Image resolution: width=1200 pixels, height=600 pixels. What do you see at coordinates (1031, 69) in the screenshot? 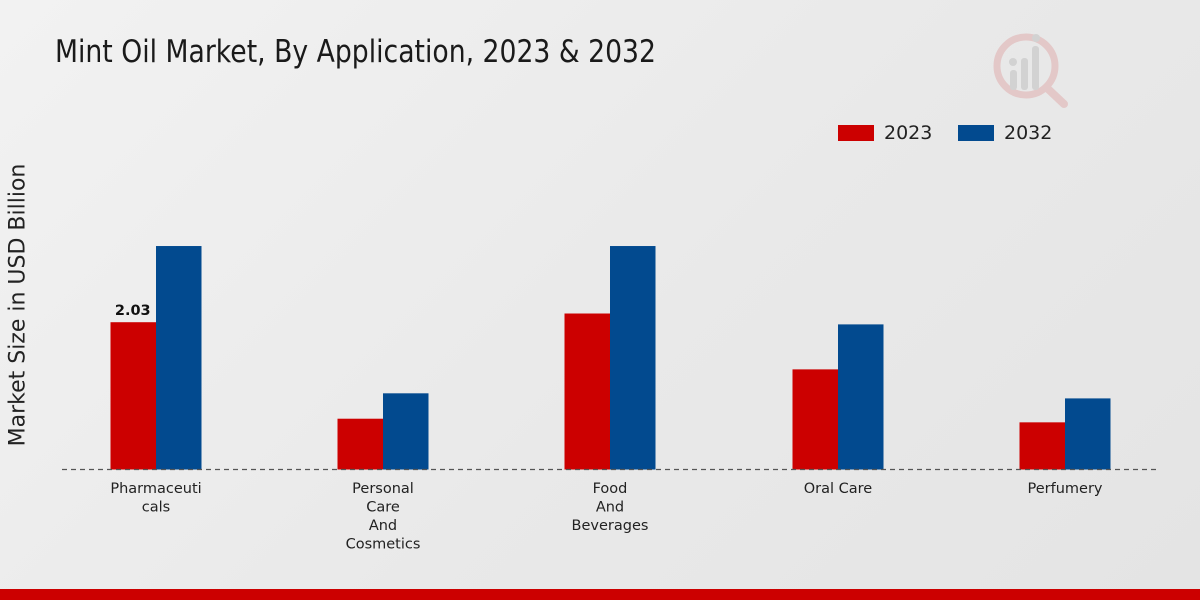
I see `bar-chart-logo-icon` at bounding box center [1031, 69].